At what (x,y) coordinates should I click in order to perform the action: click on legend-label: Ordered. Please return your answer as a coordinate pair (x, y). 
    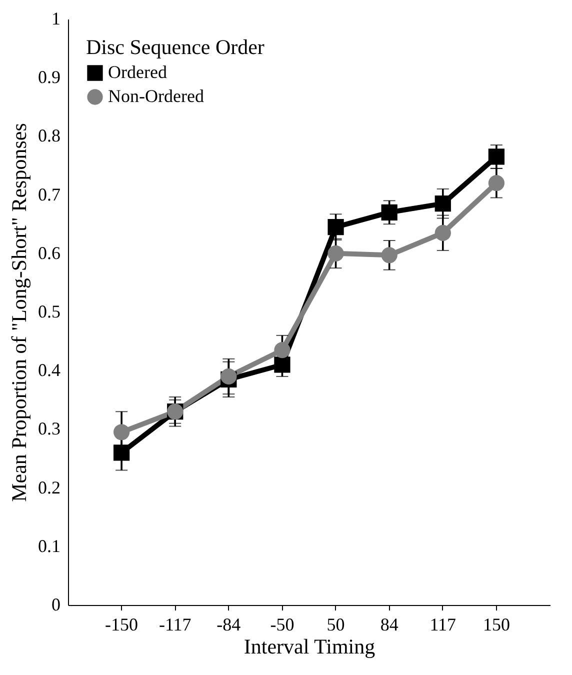
    Looking at the image, I should click on (137, 72).